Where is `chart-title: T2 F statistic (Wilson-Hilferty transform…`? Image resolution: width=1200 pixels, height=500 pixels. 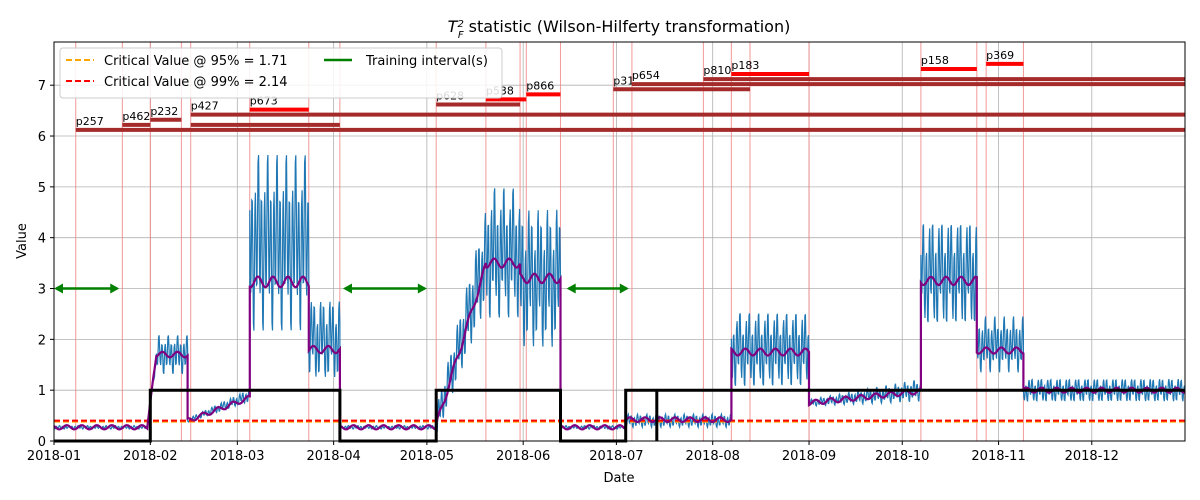 chart-title: T2 F statistic (Wilson-Hilferty transform… is located at coordinates (619, 29).